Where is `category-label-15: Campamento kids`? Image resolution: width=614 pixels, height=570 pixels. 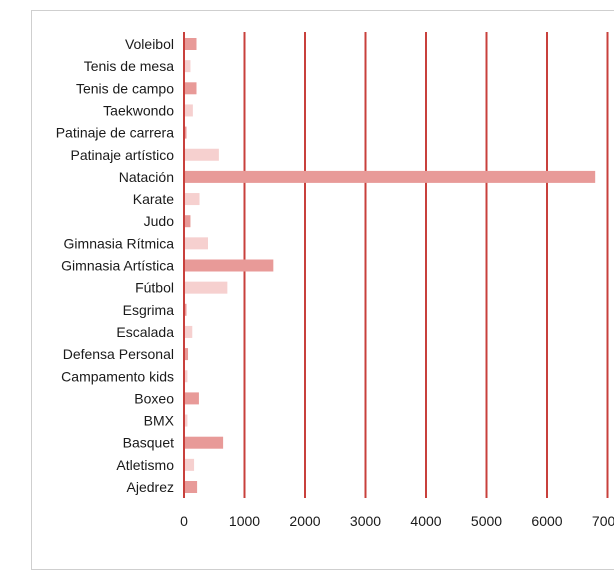
category-label-15: Campamento kids is located at coordinates (117, 376).